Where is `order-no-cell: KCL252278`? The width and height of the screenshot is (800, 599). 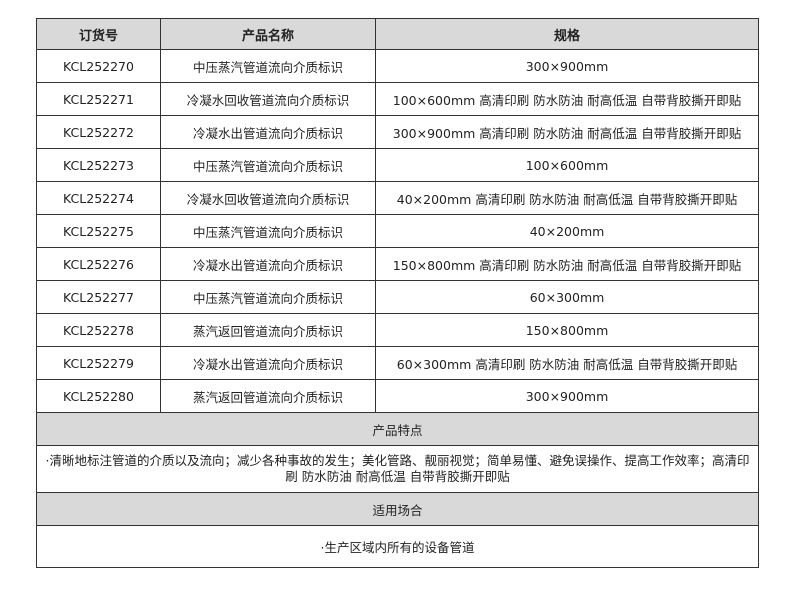 order-no-cell: KCL252278 is located at coordinates (98, 330).